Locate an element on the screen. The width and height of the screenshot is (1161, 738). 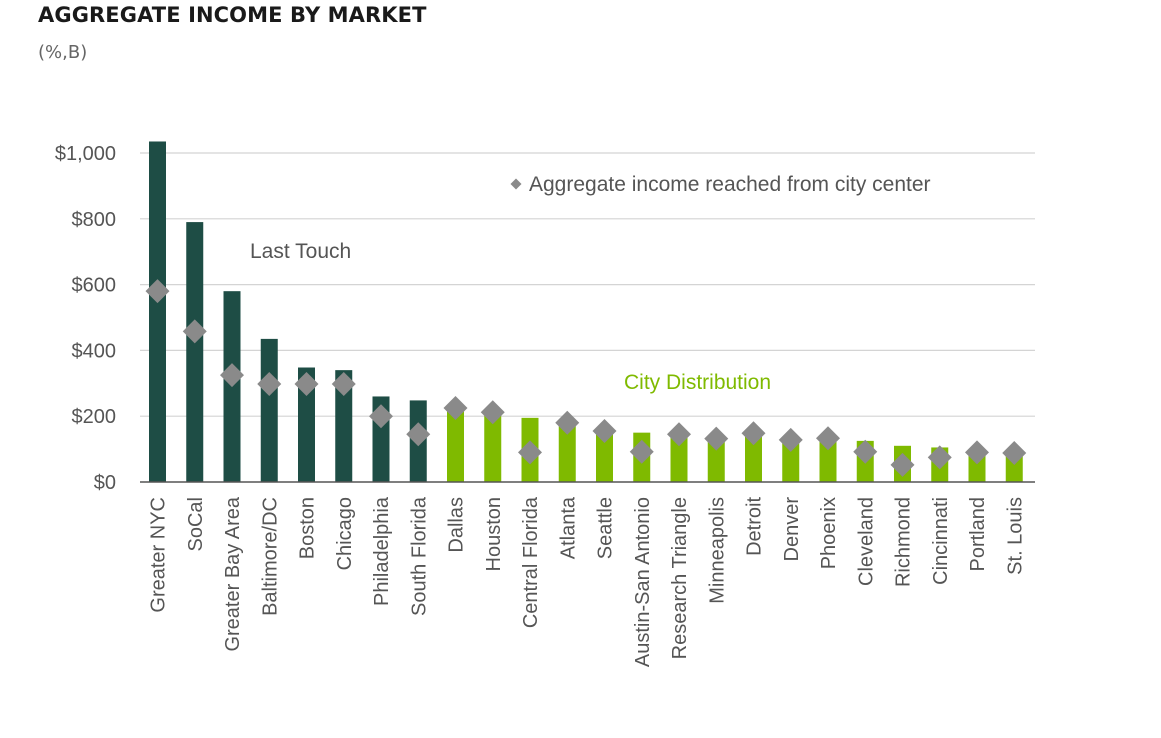
x-tick-label: Cincinnati is located at coordinates (941, 541).